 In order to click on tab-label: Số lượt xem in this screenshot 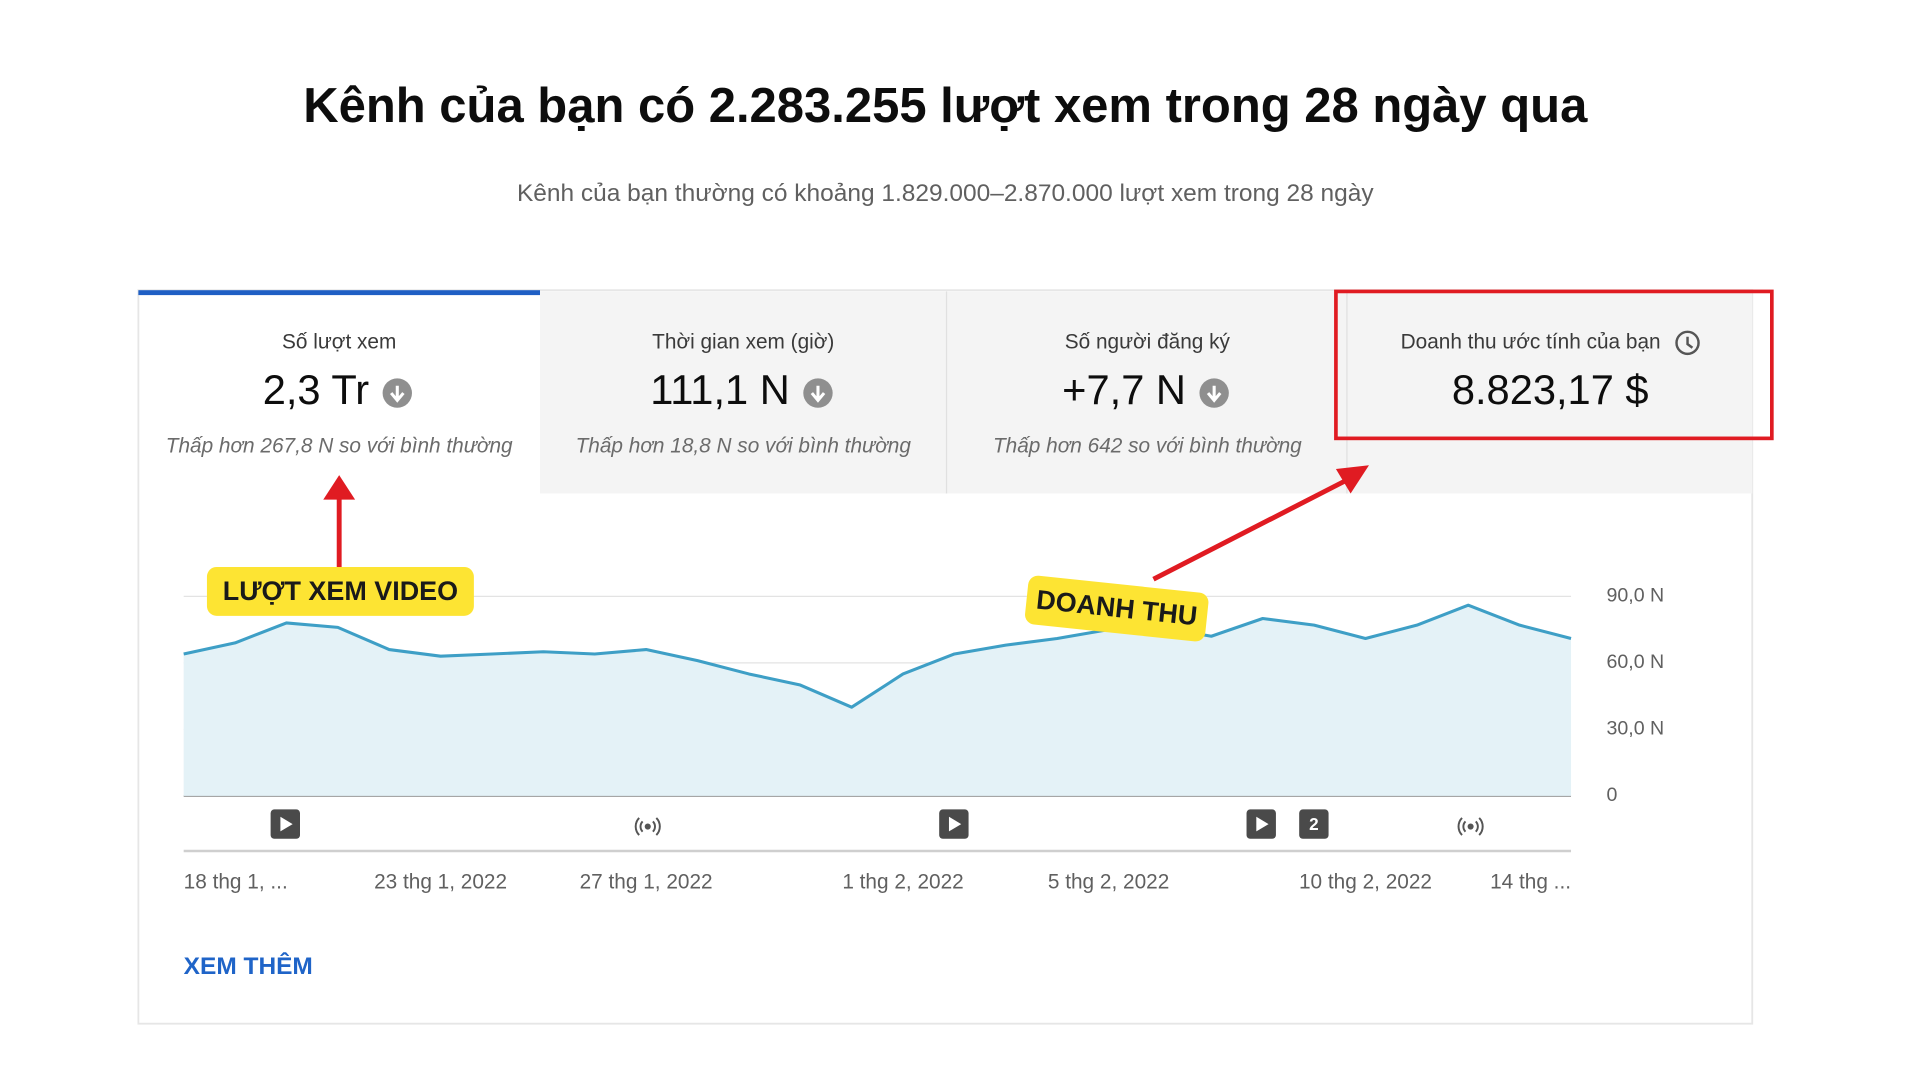, I will do `click(339, 341)`.